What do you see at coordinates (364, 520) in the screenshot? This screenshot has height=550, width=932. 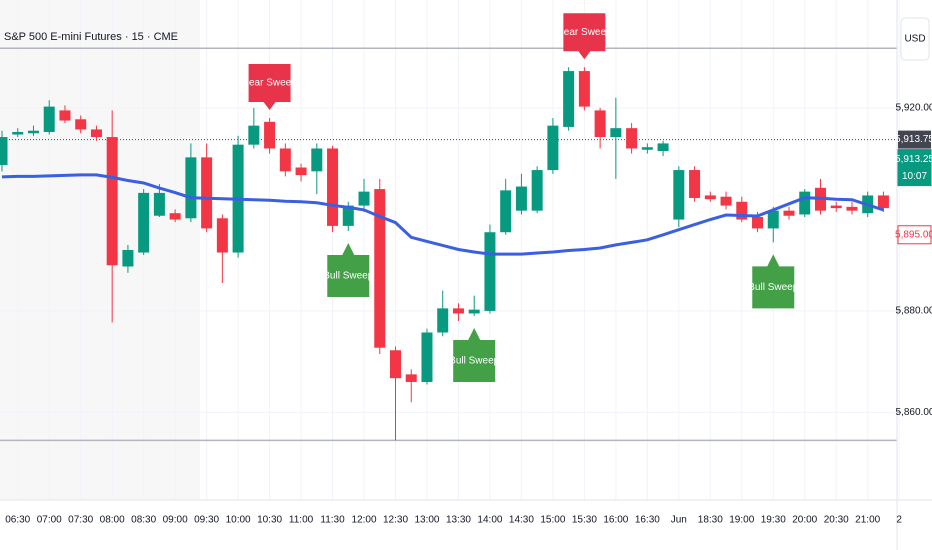 I see `x-tick-label: 12:00` at bounding box center [364, 520].